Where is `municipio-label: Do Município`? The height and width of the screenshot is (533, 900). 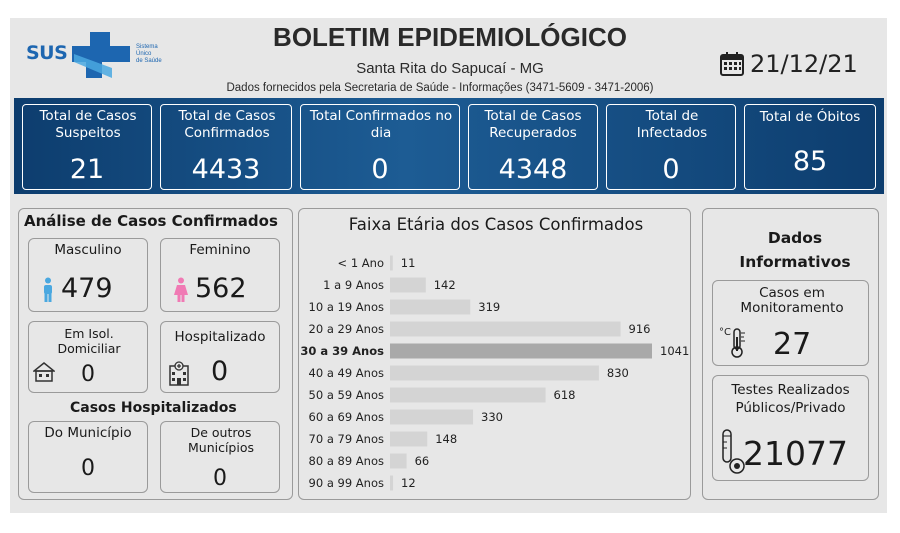
municipio-label: Do Município is located at coordinates (88, 433).